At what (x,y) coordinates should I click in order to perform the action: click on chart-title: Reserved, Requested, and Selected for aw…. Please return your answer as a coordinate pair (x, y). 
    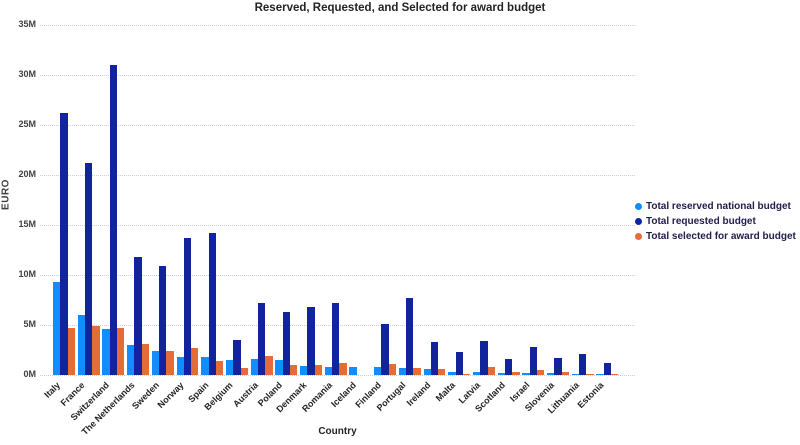
    Looking at the image, I should click on (400, 8).